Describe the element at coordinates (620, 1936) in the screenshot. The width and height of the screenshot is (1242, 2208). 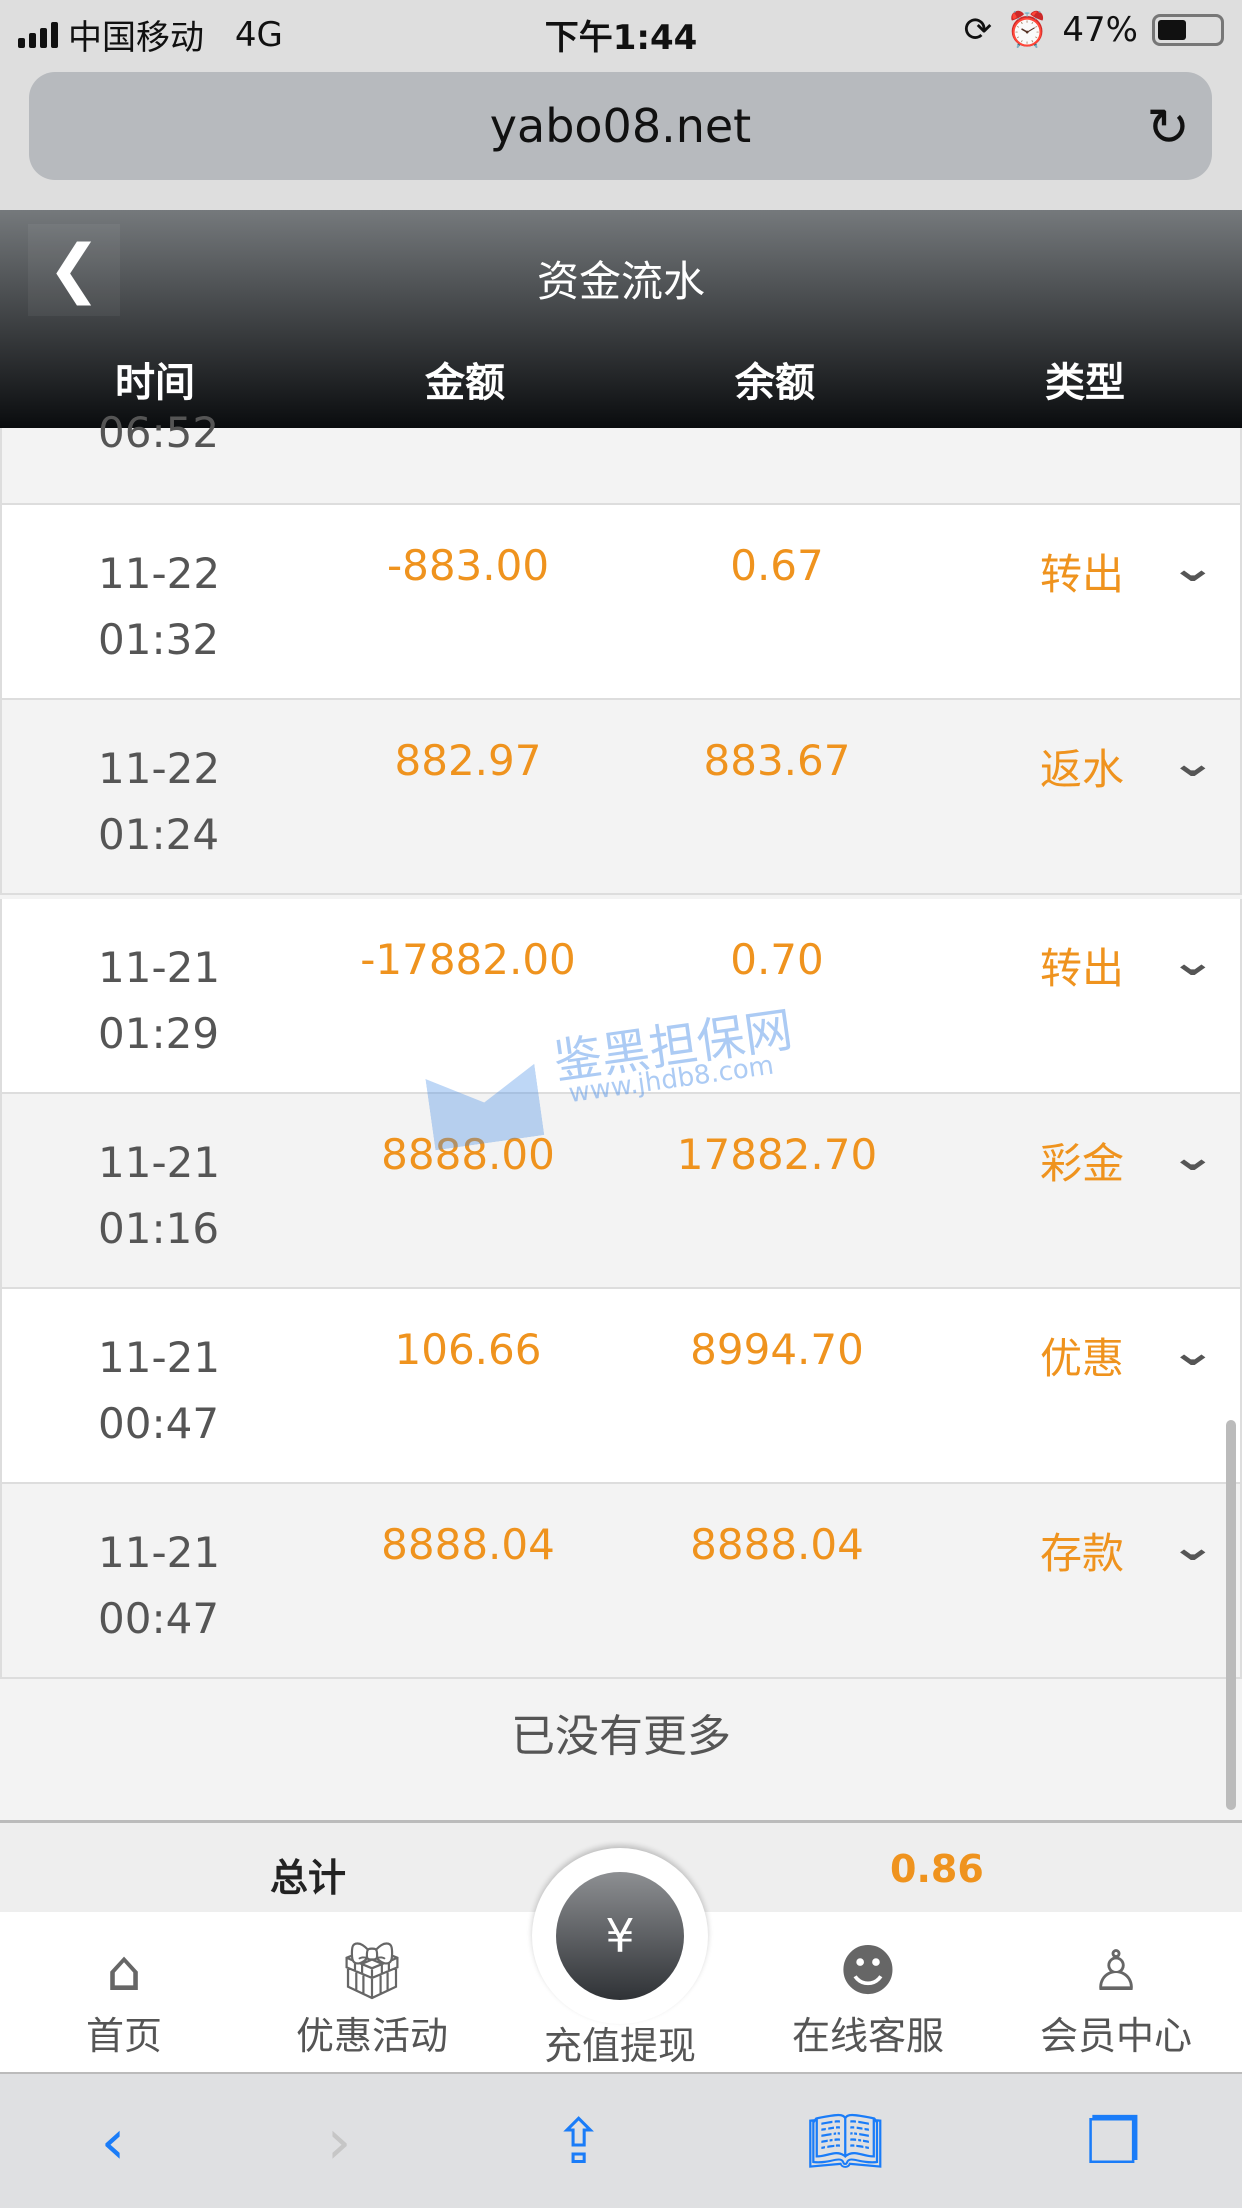
I see `money-bag-icon: ¥` at that location.